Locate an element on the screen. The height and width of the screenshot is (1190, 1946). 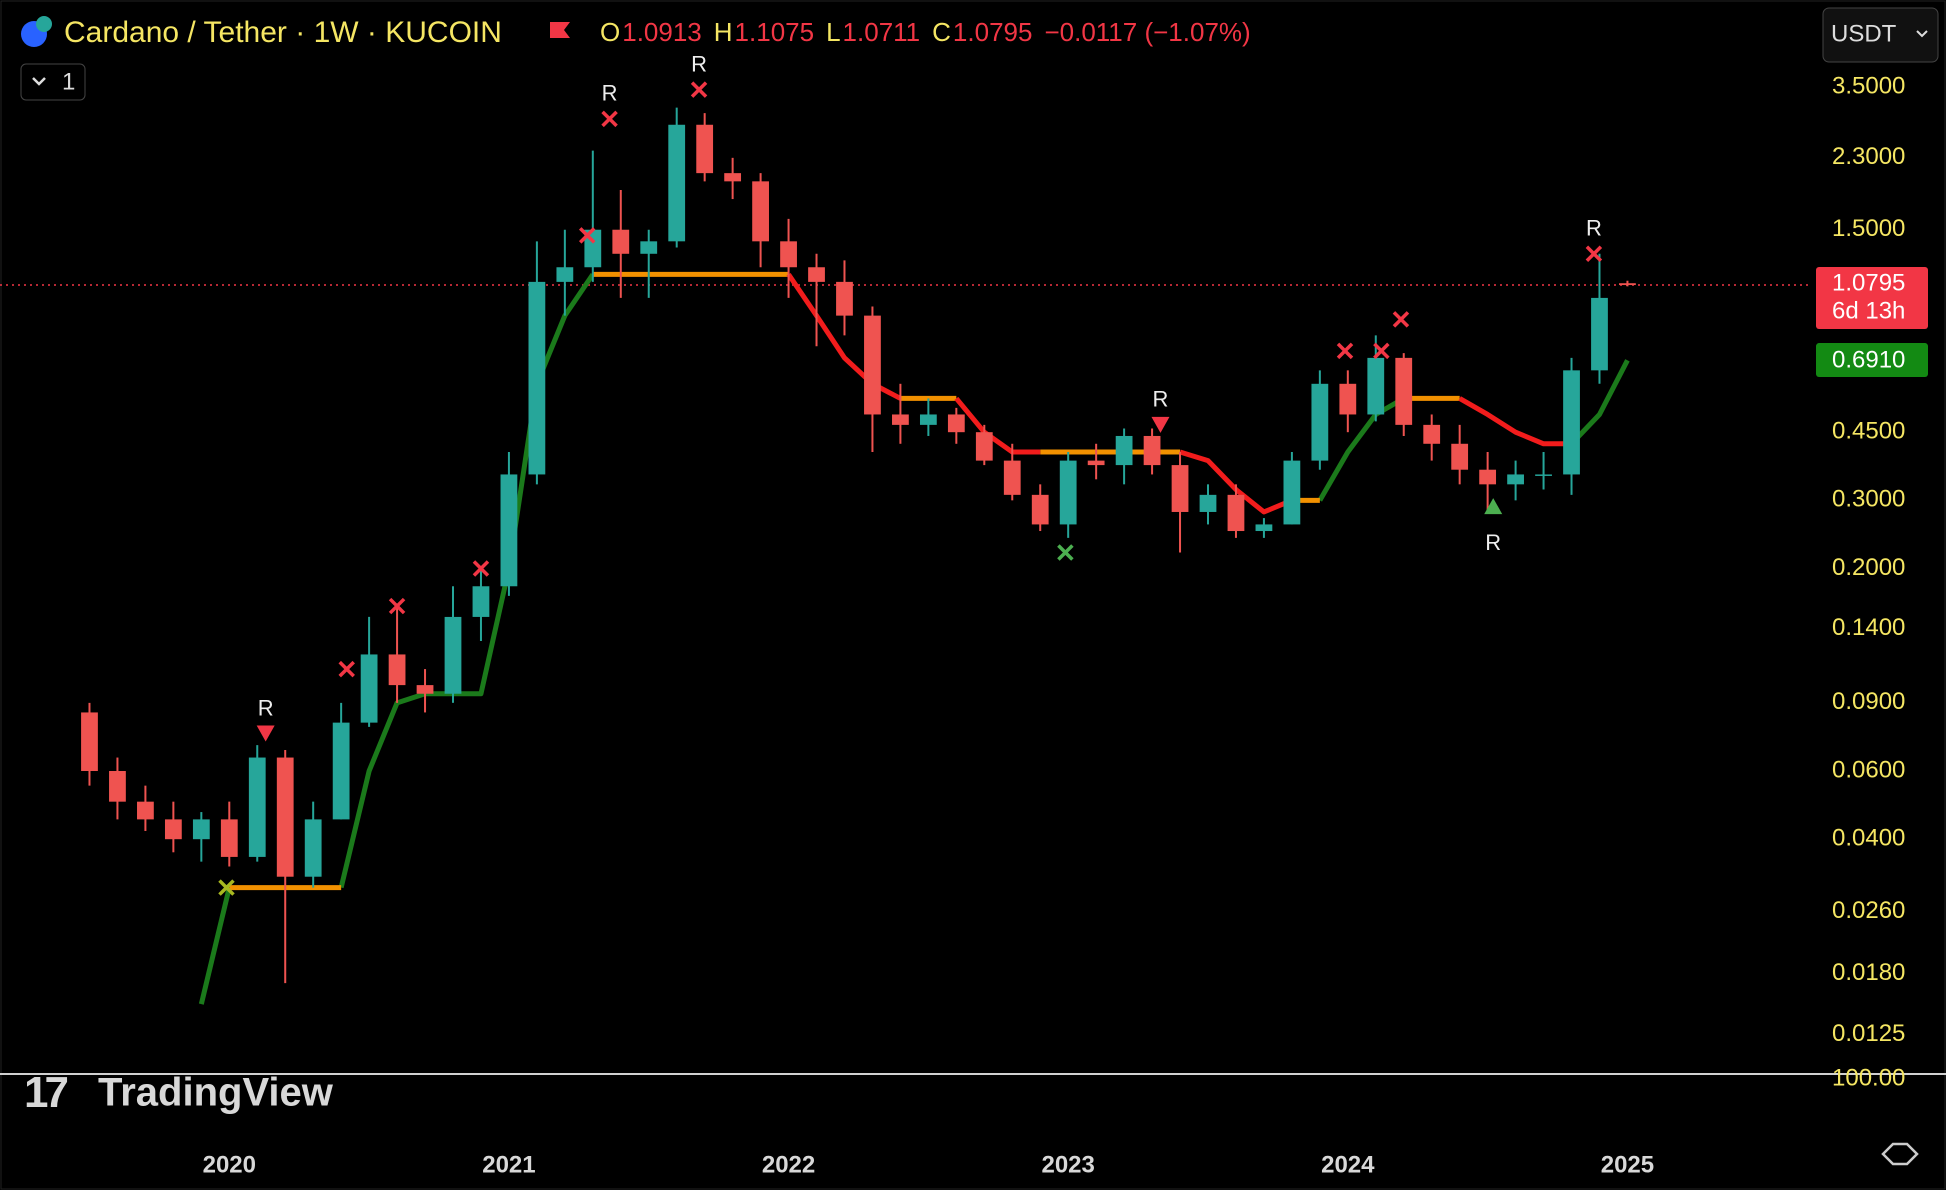
x-tick-label: 2024 is located at coordinates (1348, 1164).